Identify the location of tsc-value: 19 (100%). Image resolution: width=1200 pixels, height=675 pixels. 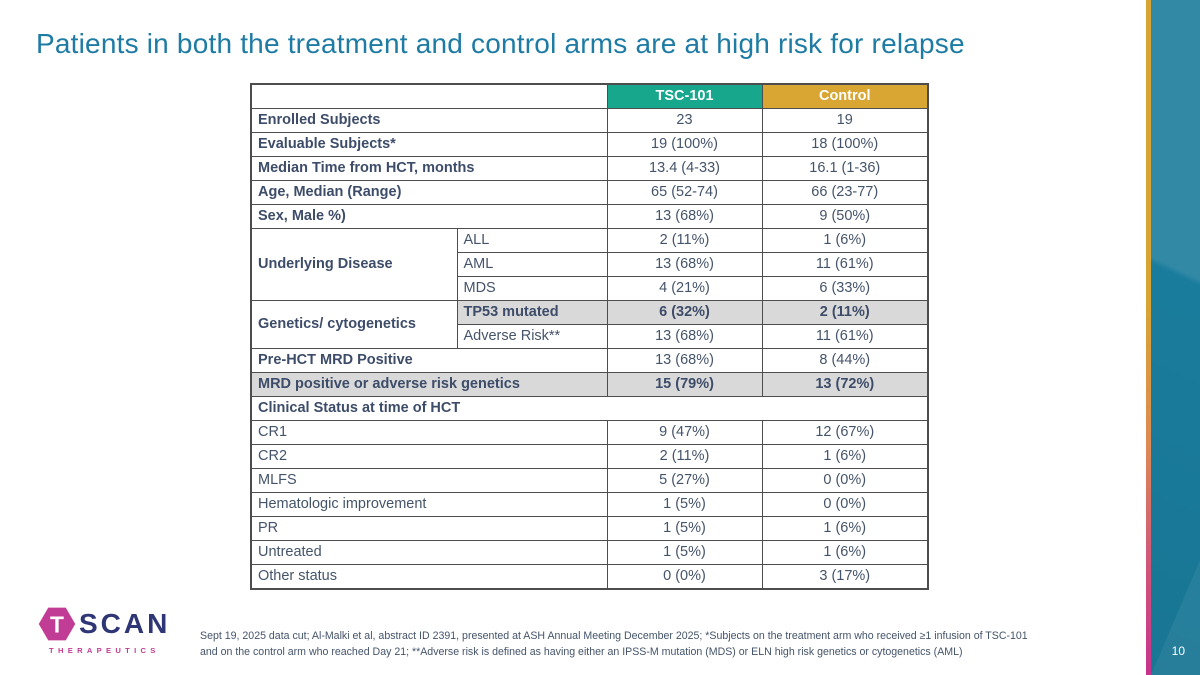
(684, 144).